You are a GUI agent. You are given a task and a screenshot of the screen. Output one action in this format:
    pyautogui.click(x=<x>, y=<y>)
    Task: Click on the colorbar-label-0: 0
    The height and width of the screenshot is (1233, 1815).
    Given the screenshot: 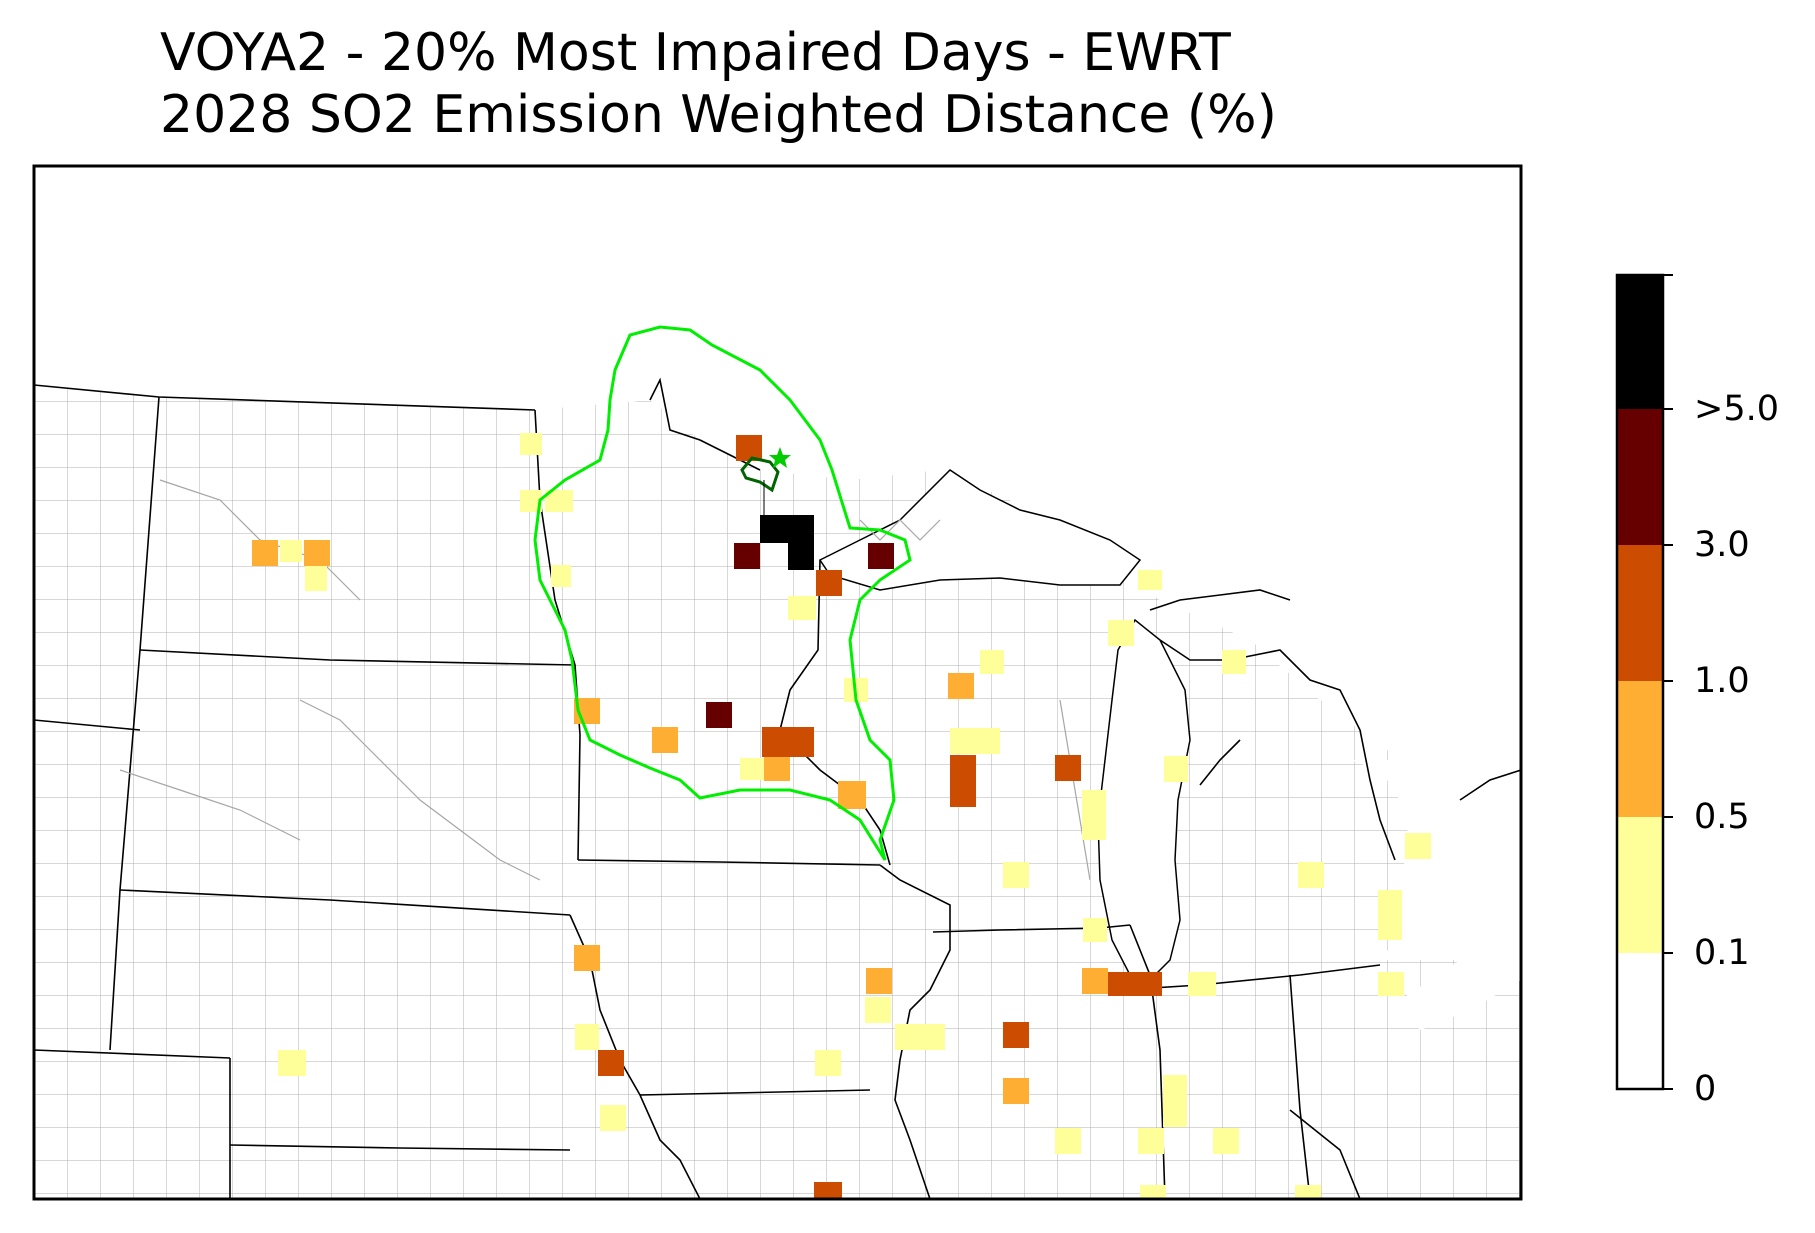 What is the action you would take?
    pyautogui.click(x=1705, y=1089)
    